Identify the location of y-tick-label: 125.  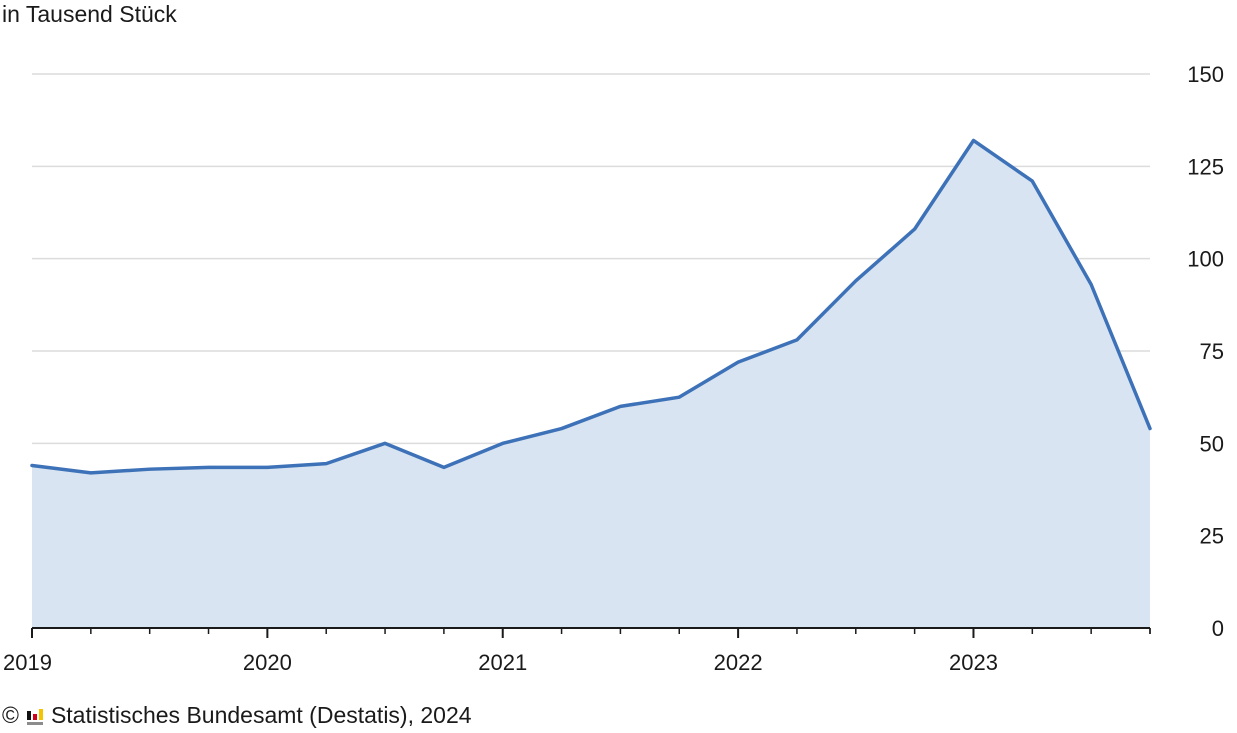
(1205, 166).